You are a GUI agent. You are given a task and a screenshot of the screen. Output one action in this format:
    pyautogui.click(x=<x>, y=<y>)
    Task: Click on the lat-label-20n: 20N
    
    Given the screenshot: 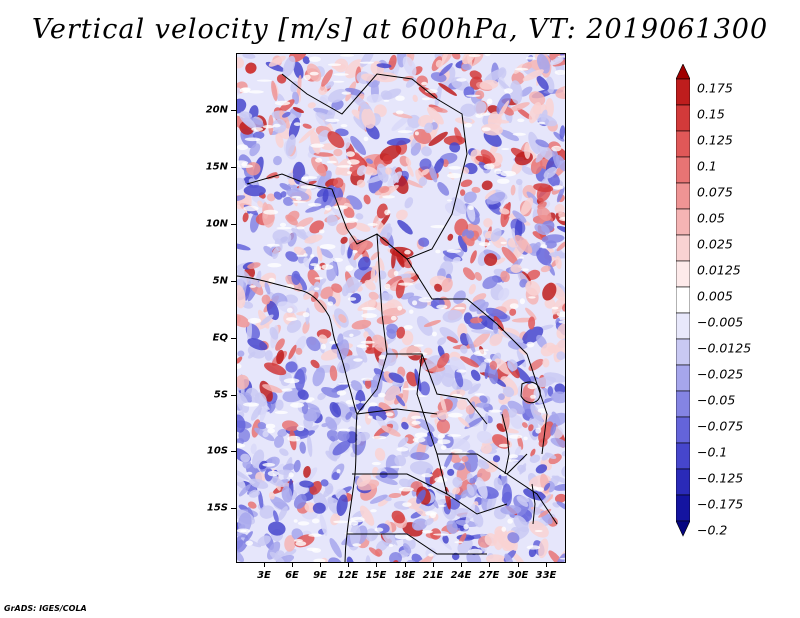 What is the action you would take?
    pyautogui.click(x=216, y=110)
    